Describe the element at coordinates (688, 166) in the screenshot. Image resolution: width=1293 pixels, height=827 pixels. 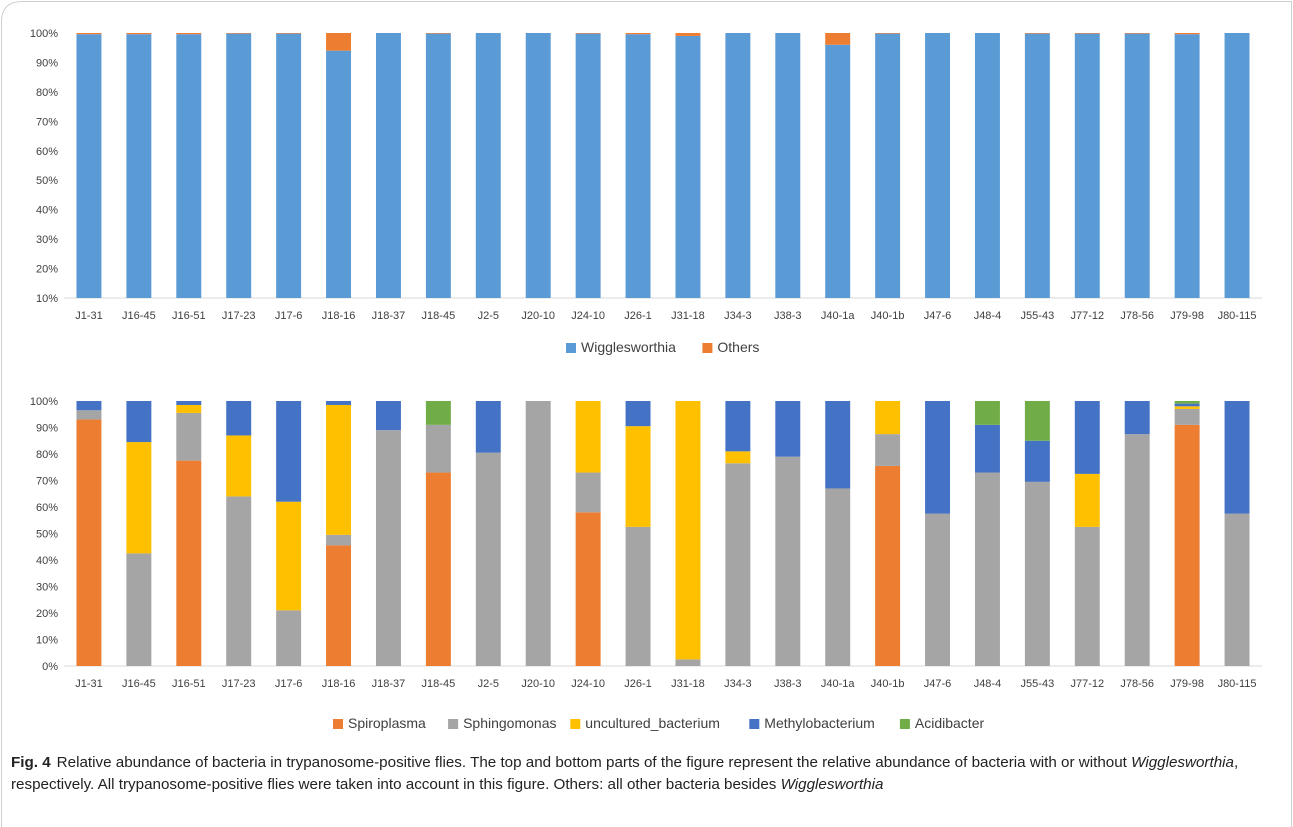
I see `chart1-bar-j31-18-wigglesworthia` at that location.